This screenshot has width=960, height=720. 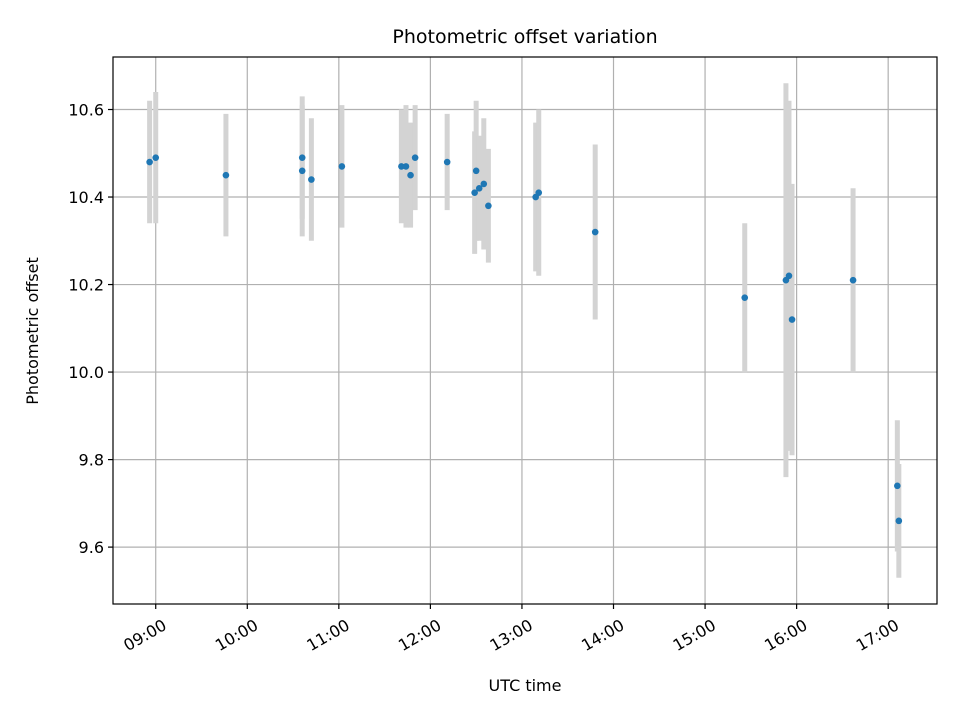 I want to click on y-tick-label: 10.2, so click(x=86, y=285).